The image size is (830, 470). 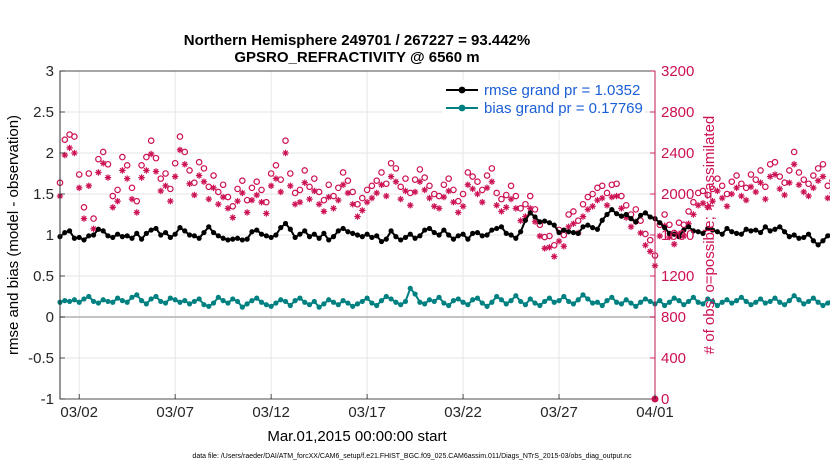 What do you see at coordinates (43, 194) in the screenshot?
I see `left-tick-label-5: 1.5` at bounding box center [43, 194].